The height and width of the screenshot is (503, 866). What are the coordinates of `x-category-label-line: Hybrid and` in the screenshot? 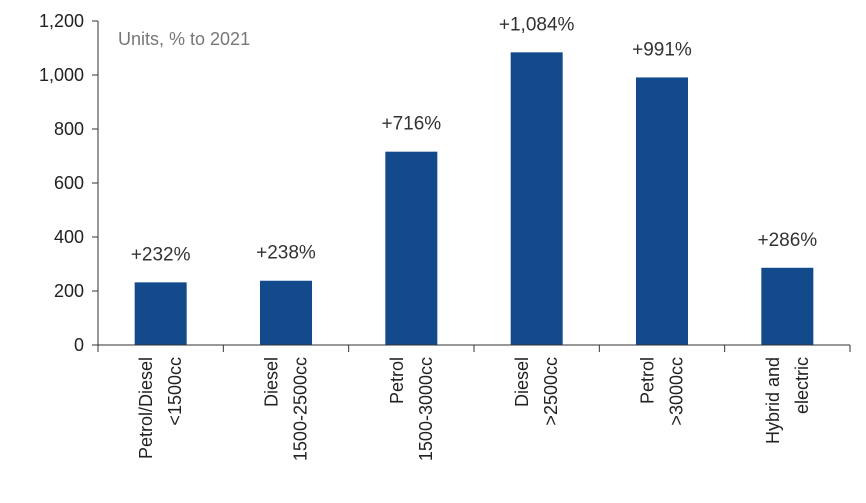 It's located at (773, 400).